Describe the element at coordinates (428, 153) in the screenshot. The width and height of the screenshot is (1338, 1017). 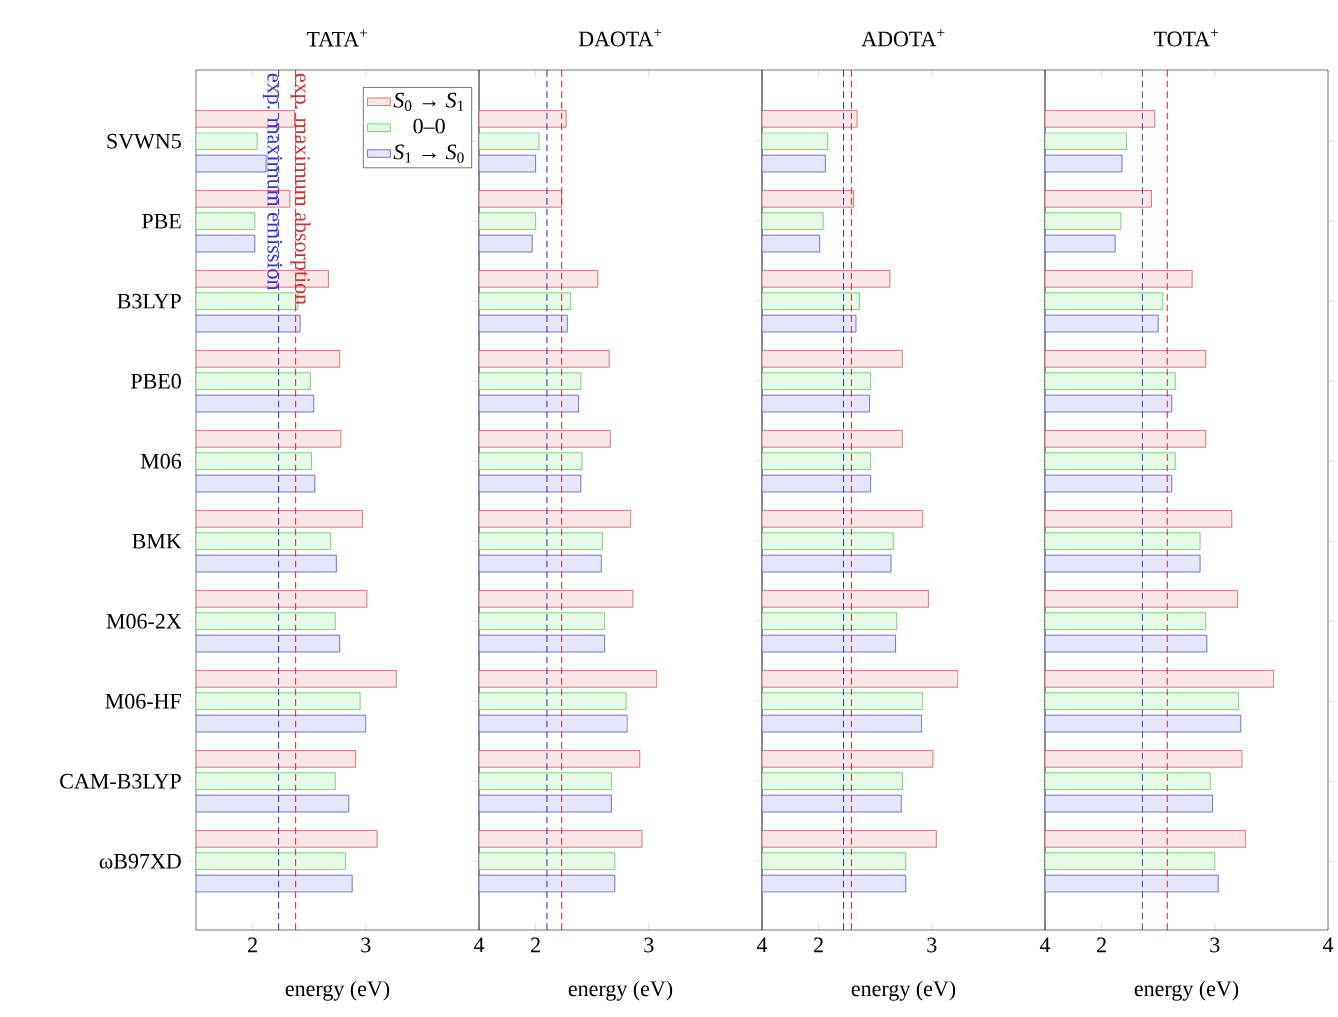
I see `legend-label: S$_{1}$ → S$_{0}$` at that location.